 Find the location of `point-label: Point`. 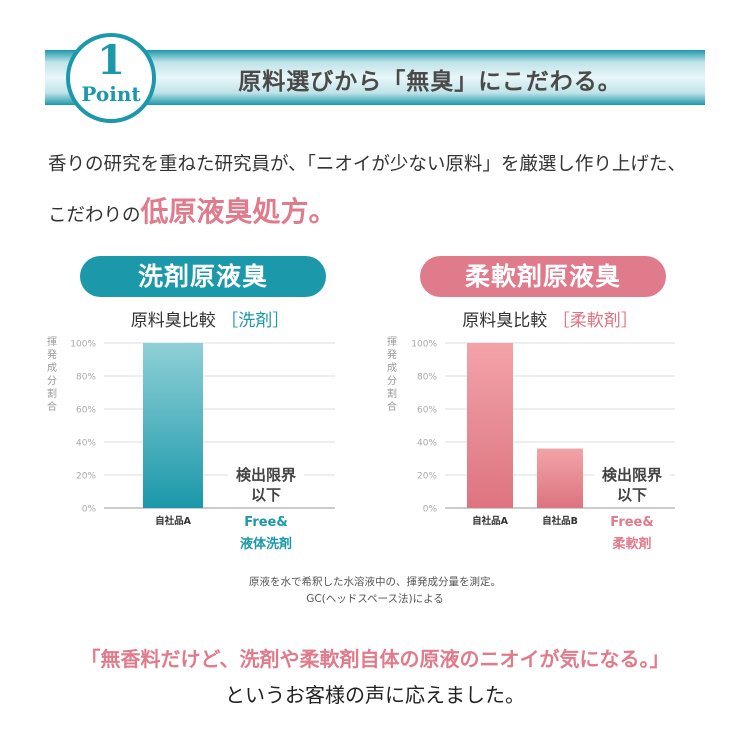

point-label: Point is located at coordinates (111, 94).